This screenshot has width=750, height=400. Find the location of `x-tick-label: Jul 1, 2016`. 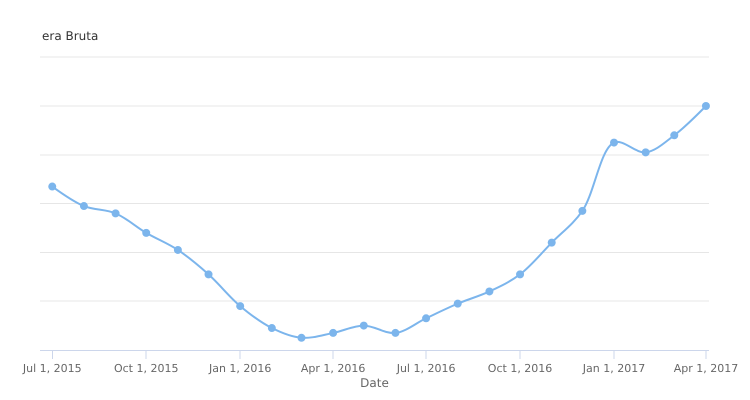

x-tick-label: Jul 1, 2016 is located at coordinates (426, 369).